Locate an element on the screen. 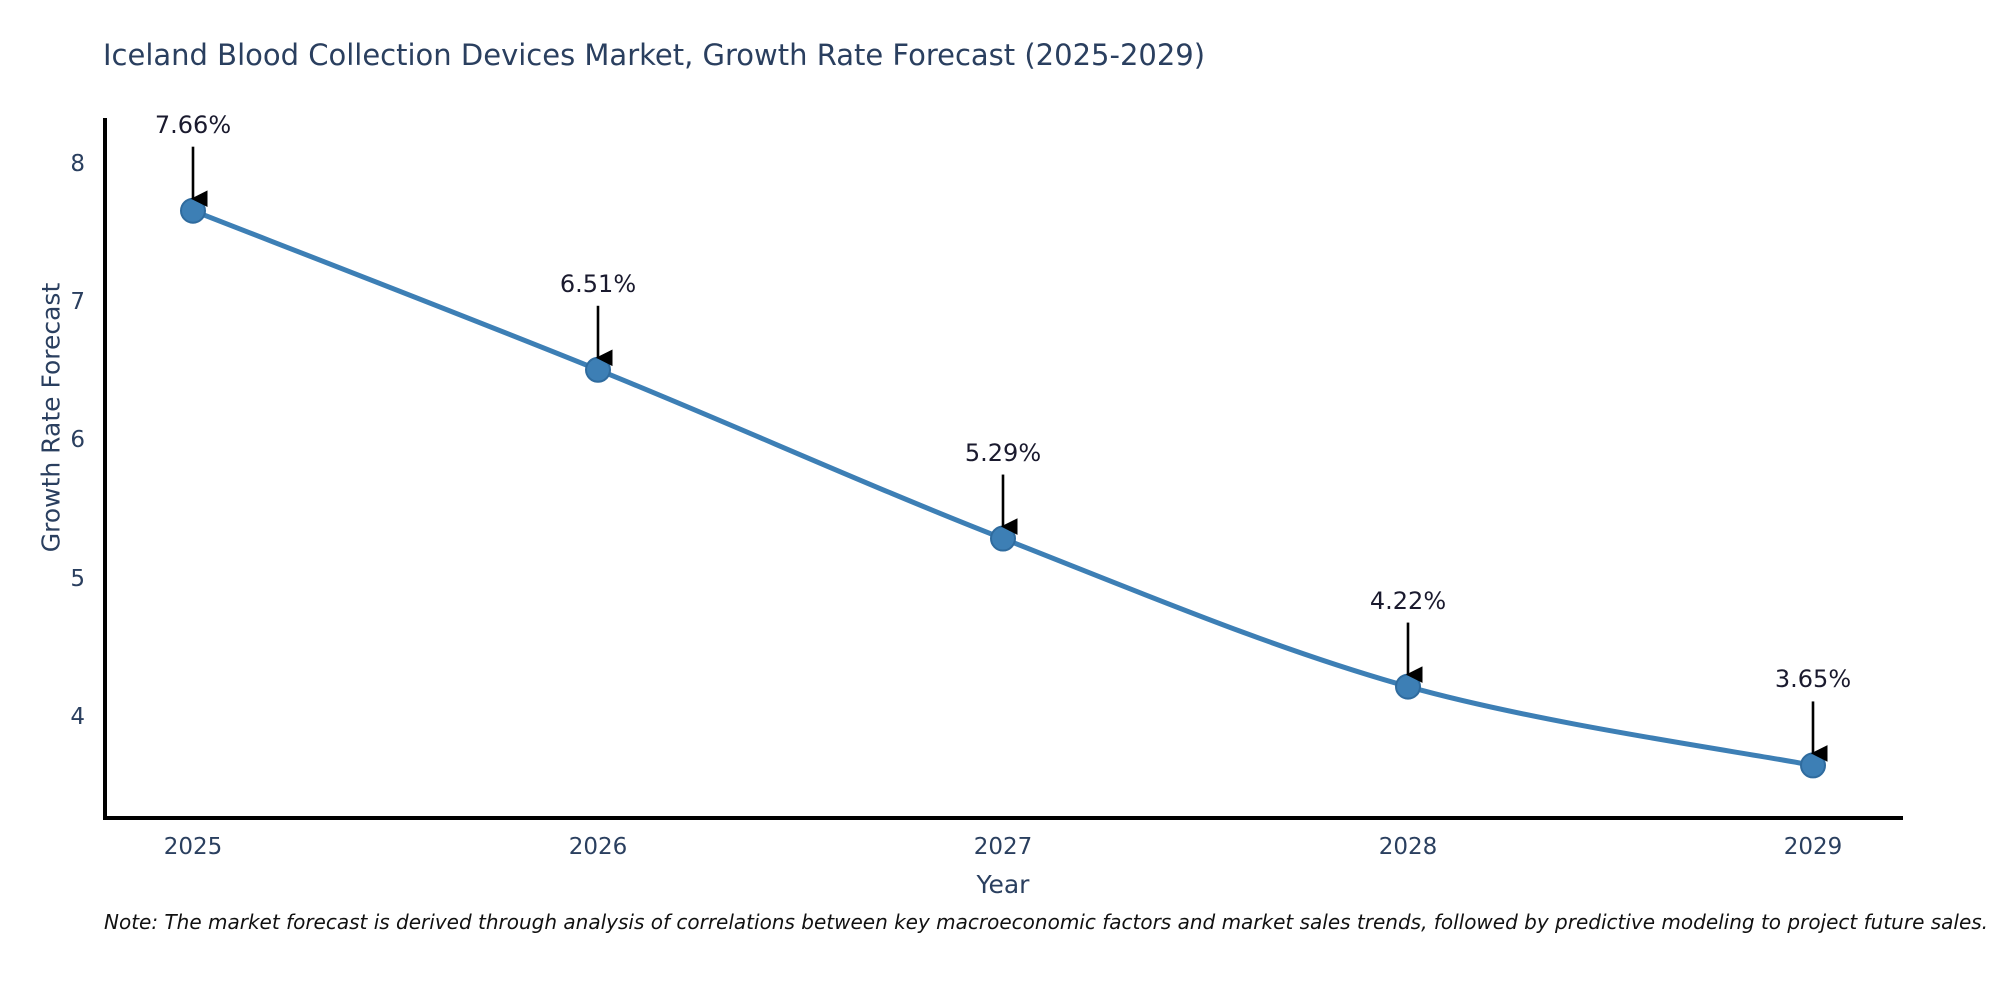 Image resolution: width=2000 pixels, height=1000 pixels. y-tick-label: 5 is located at coordinates (77, 578).